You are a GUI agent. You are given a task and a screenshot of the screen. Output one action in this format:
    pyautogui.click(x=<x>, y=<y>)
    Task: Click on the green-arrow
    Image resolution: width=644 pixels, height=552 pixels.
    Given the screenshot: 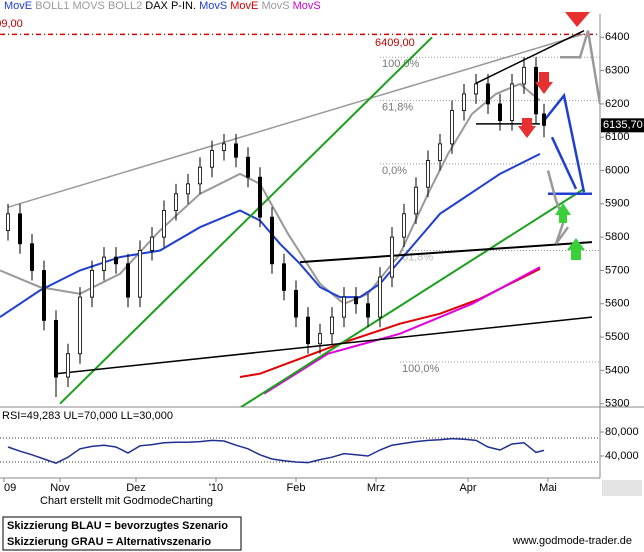 What is the action you would take?
    pyautogui.click(x=576, y=249)
    